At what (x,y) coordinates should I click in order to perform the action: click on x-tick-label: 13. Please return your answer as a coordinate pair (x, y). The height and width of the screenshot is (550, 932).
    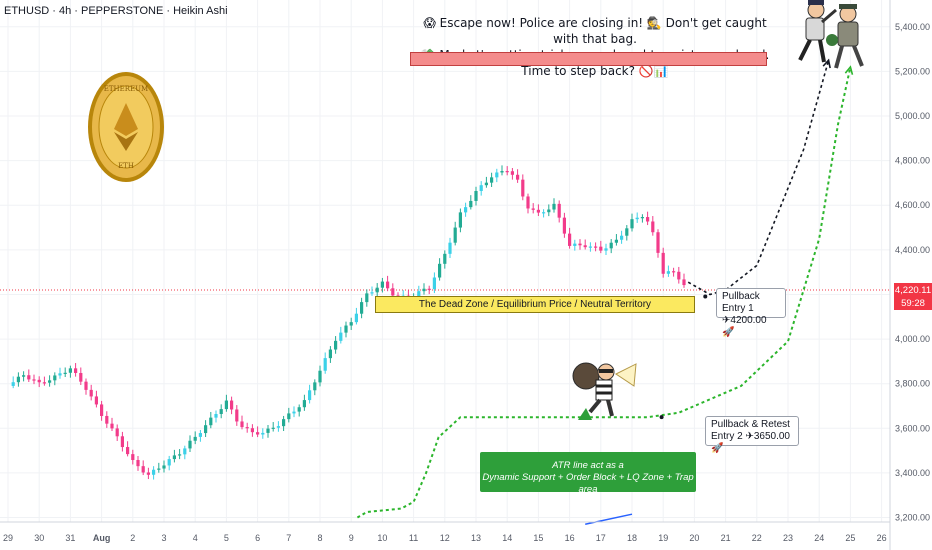
    Looking at the image, I should click on (476, 538).